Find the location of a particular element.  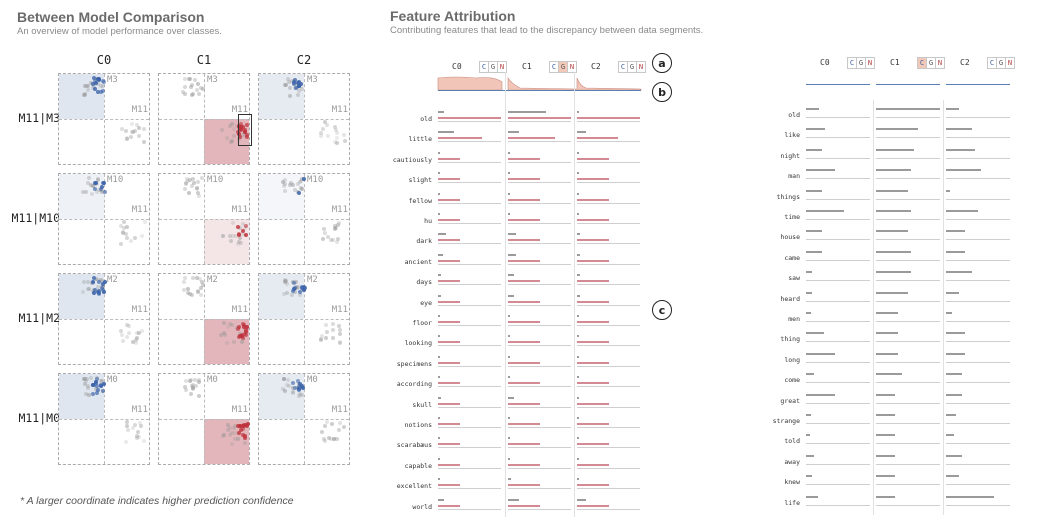

row-label: M11|M3 is located at coordinates (39, 118).